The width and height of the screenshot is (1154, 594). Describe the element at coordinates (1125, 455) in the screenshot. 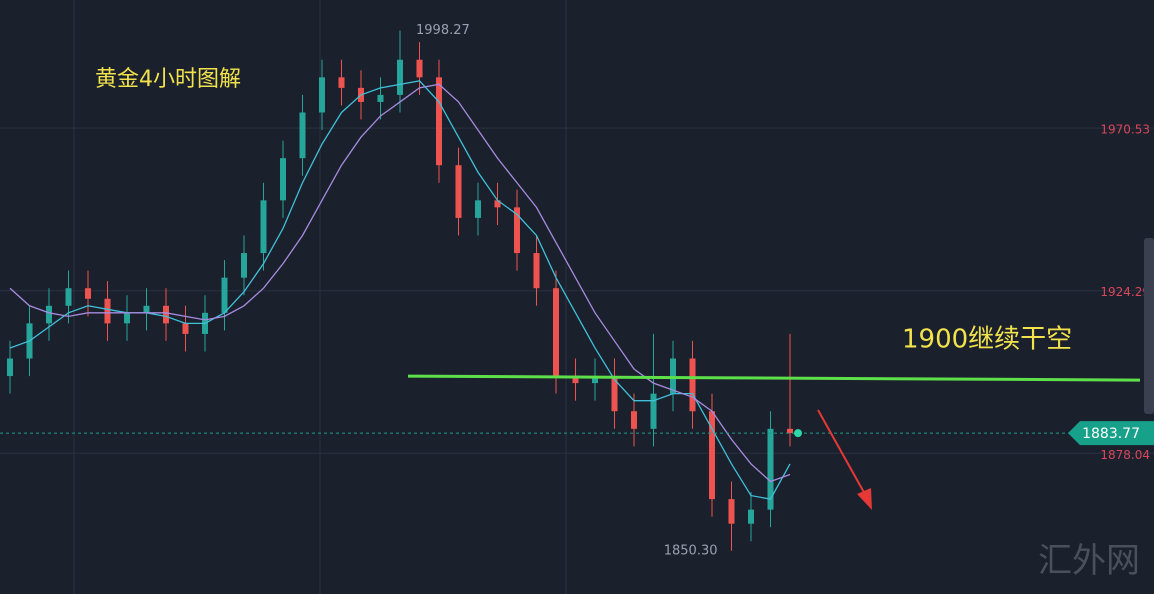

I see `y-tick-label: 1878.04` at that location.